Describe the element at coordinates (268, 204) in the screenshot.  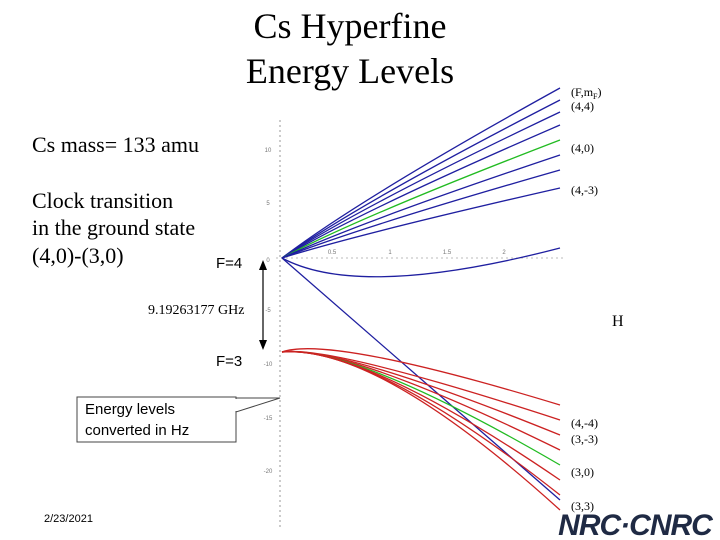
I see `axis-label: 5` at that location.